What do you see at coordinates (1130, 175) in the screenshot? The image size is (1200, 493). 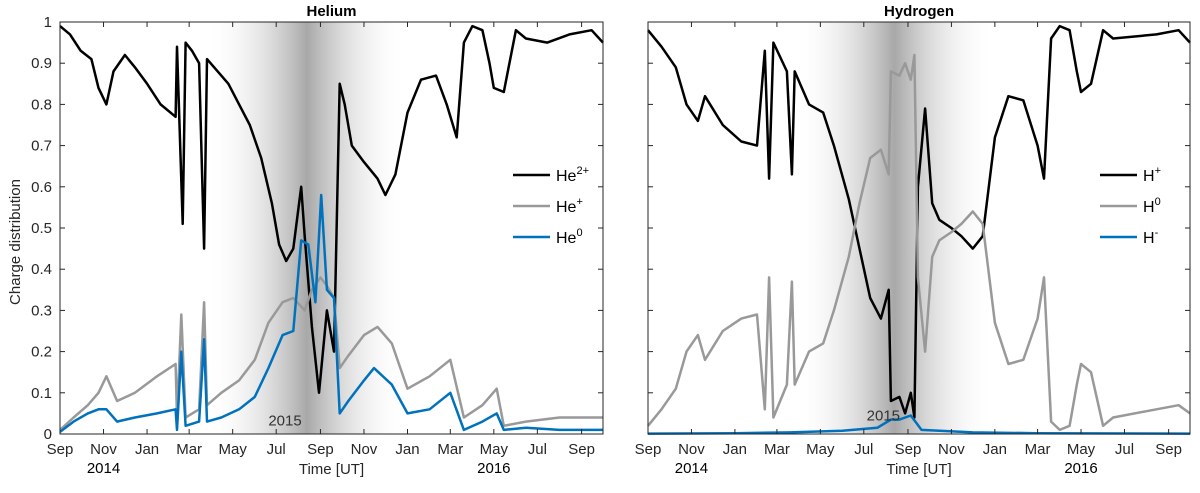 I see `legend-item: H+` at bounding box center [1130, 175].